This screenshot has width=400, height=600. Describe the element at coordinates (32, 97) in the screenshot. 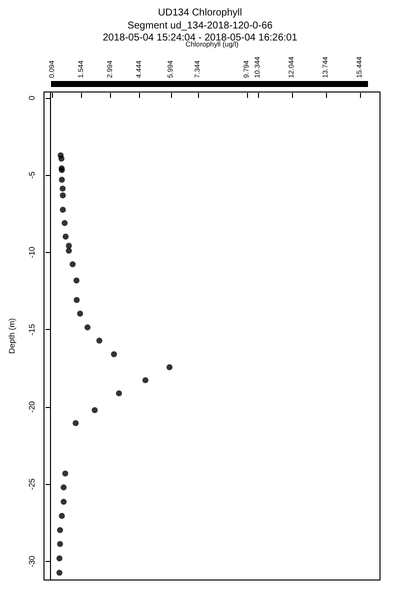

I see `y-tick-label: 0` at that location.